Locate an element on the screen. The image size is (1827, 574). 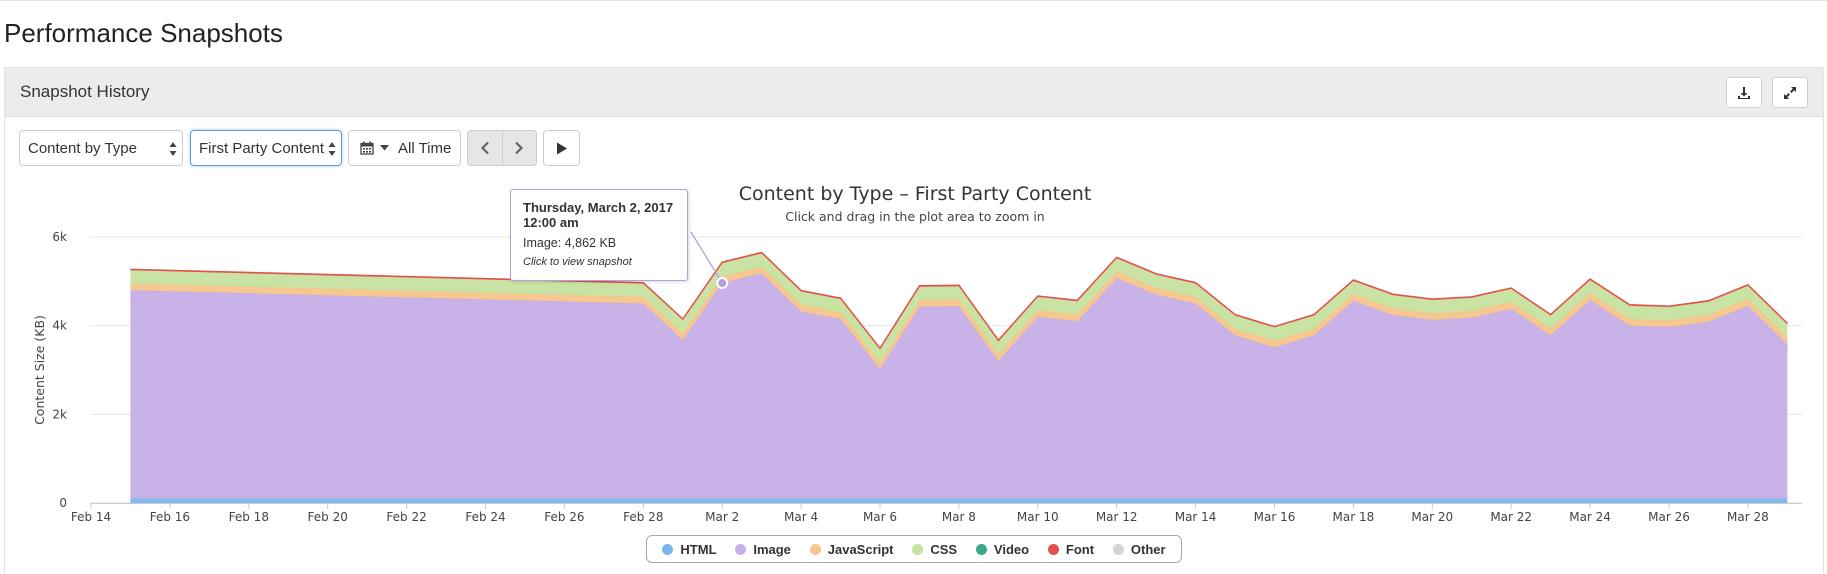
expand-button is located at coordinates (1790, 92).